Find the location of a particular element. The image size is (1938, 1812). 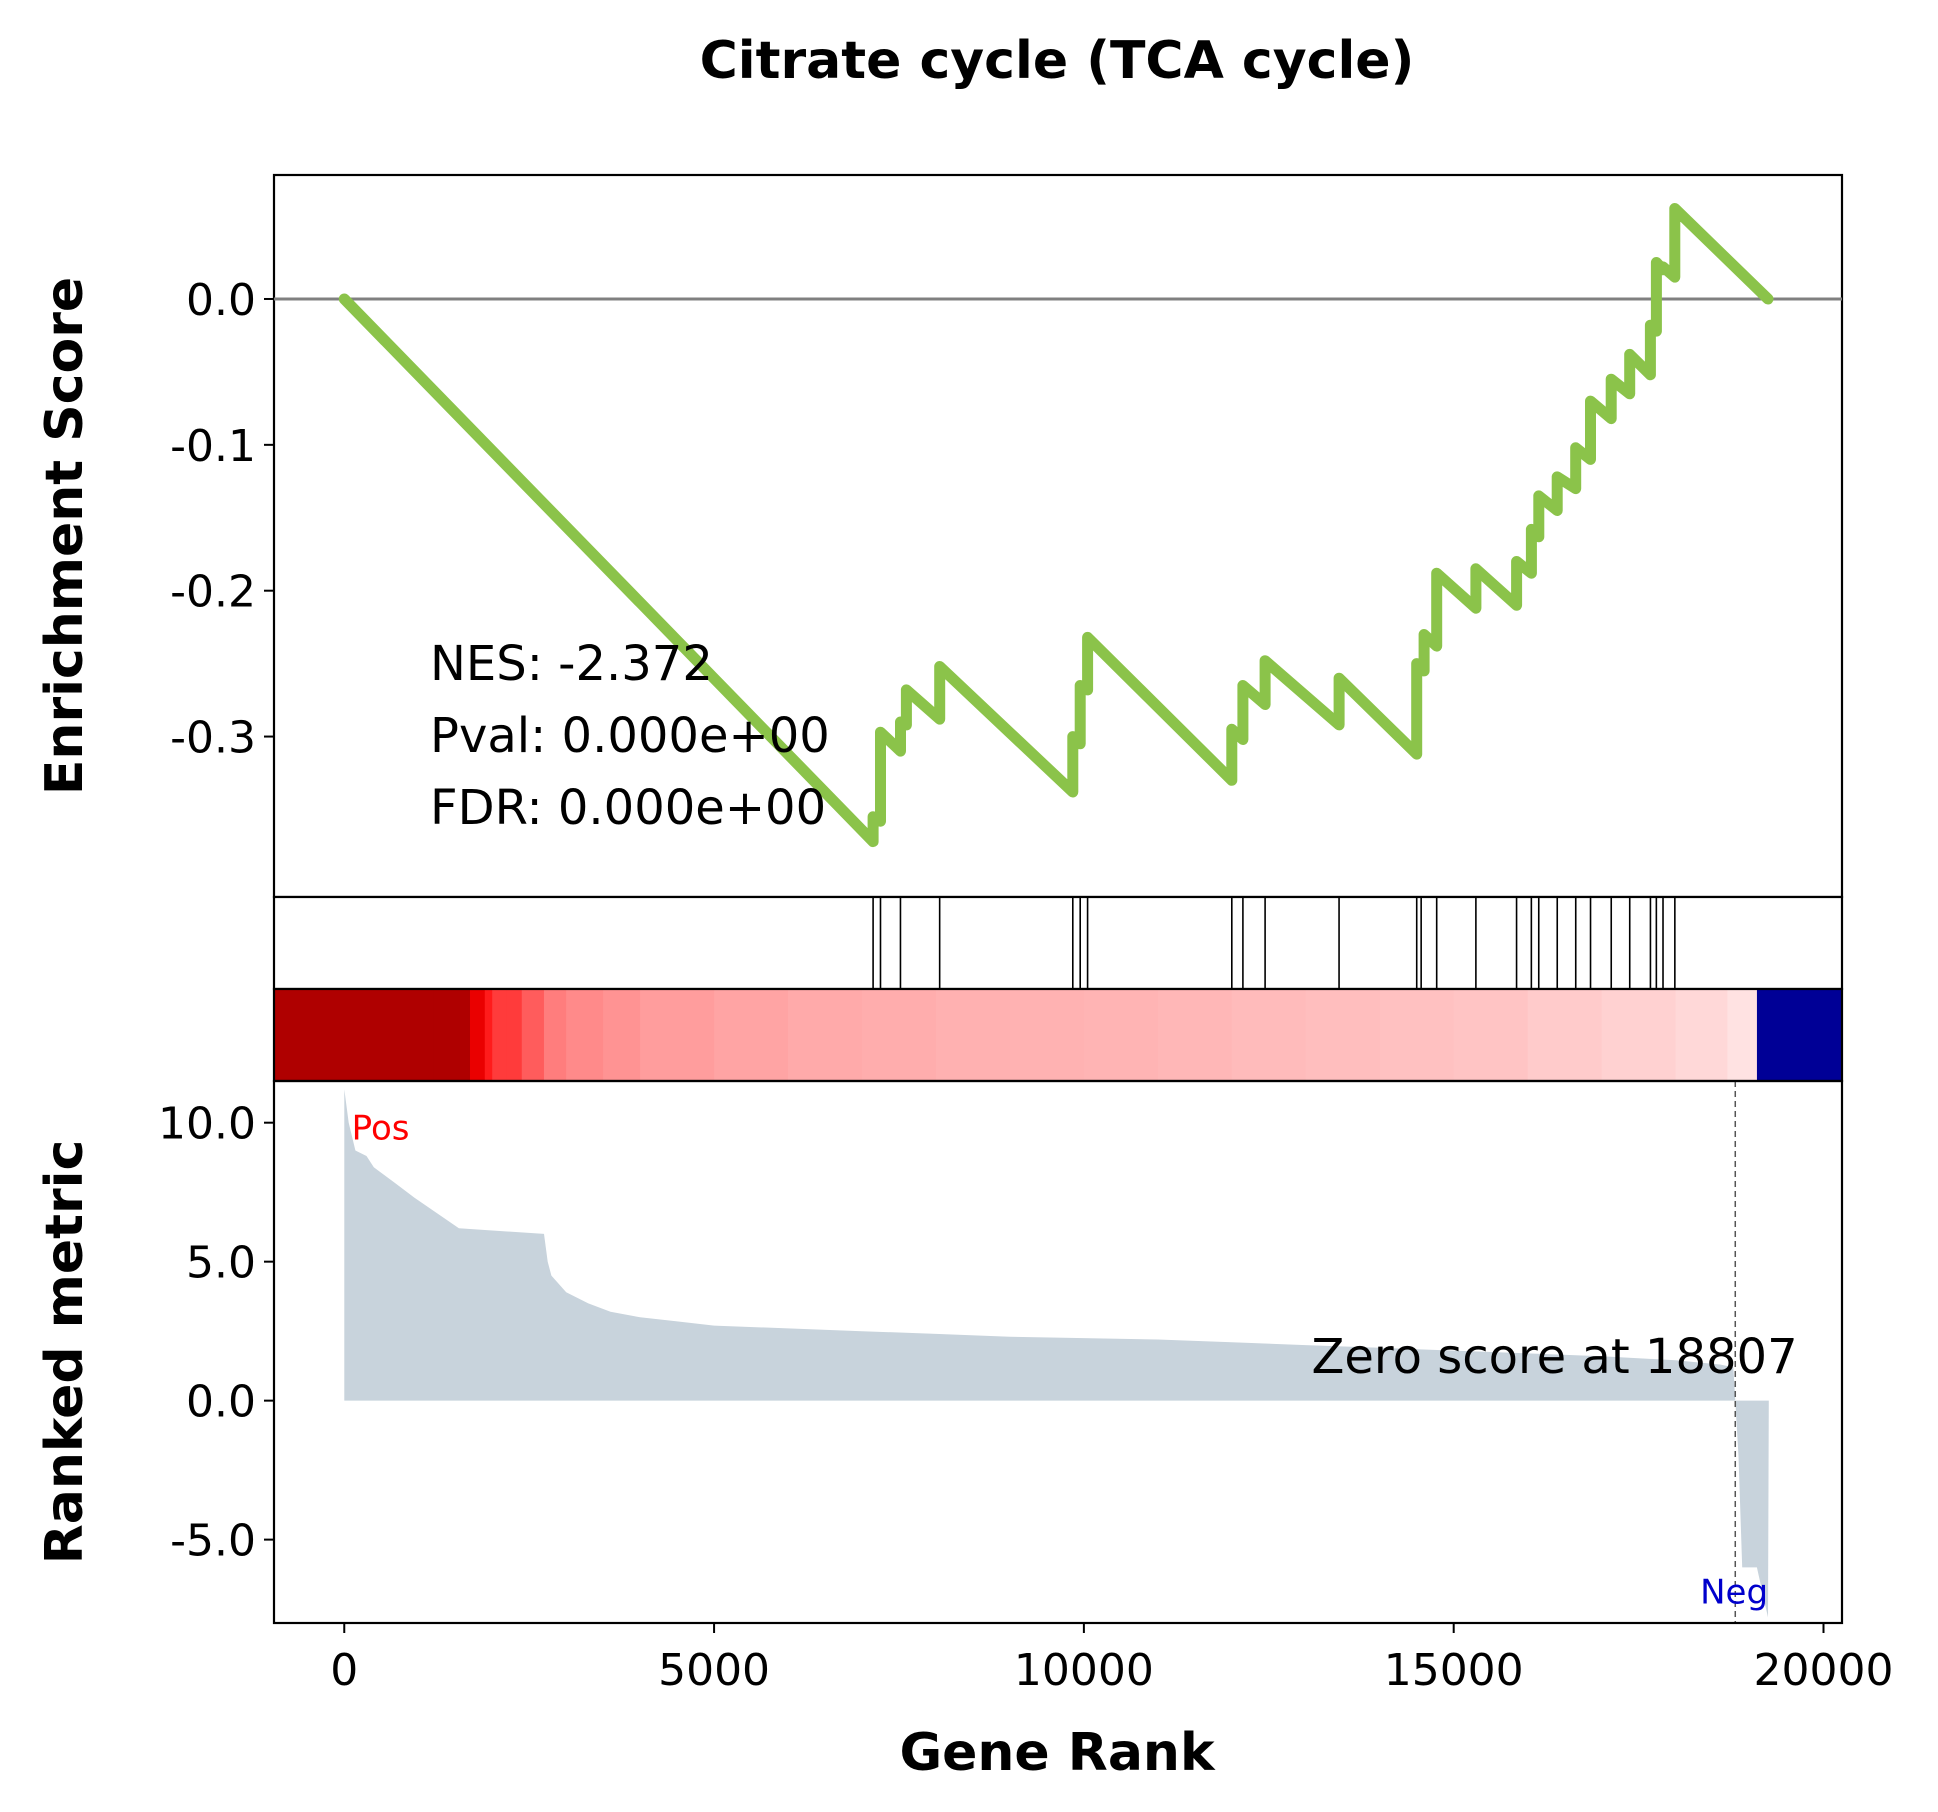

x-tick-label: 0 is located at coordinates (344, 1670).